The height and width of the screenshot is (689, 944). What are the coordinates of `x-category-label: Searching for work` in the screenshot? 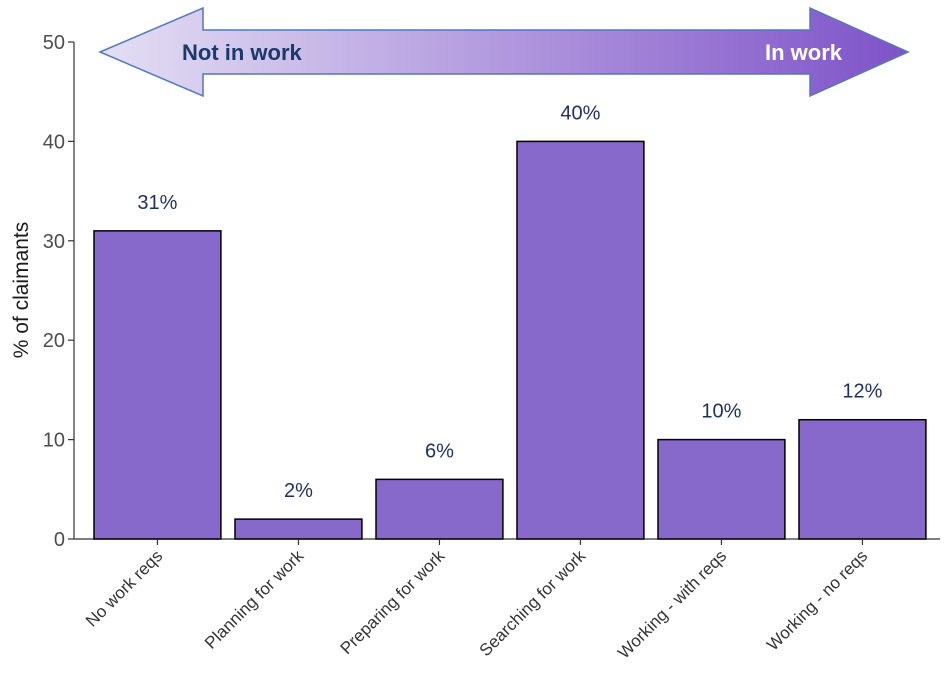 It's located at (533, 603).